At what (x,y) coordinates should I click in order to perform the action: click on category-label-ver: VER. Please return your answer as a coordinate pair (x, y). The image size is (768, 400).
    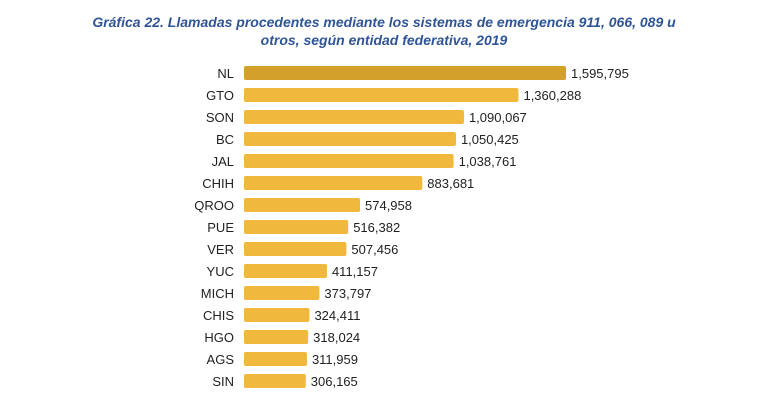
    Looking at the image, I should click on (220, 249).